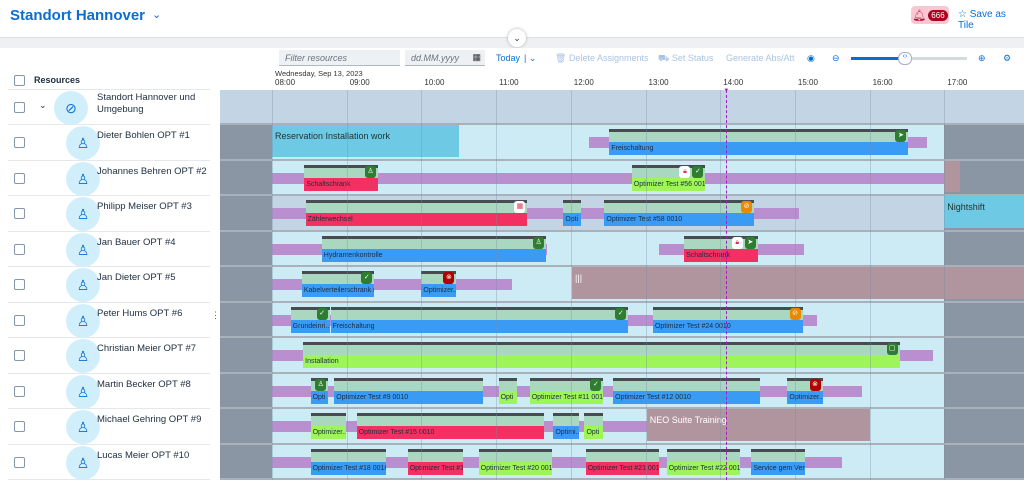  I want to click on generate-abs-att-button: Generate Abs/Att, so click(760, 58).